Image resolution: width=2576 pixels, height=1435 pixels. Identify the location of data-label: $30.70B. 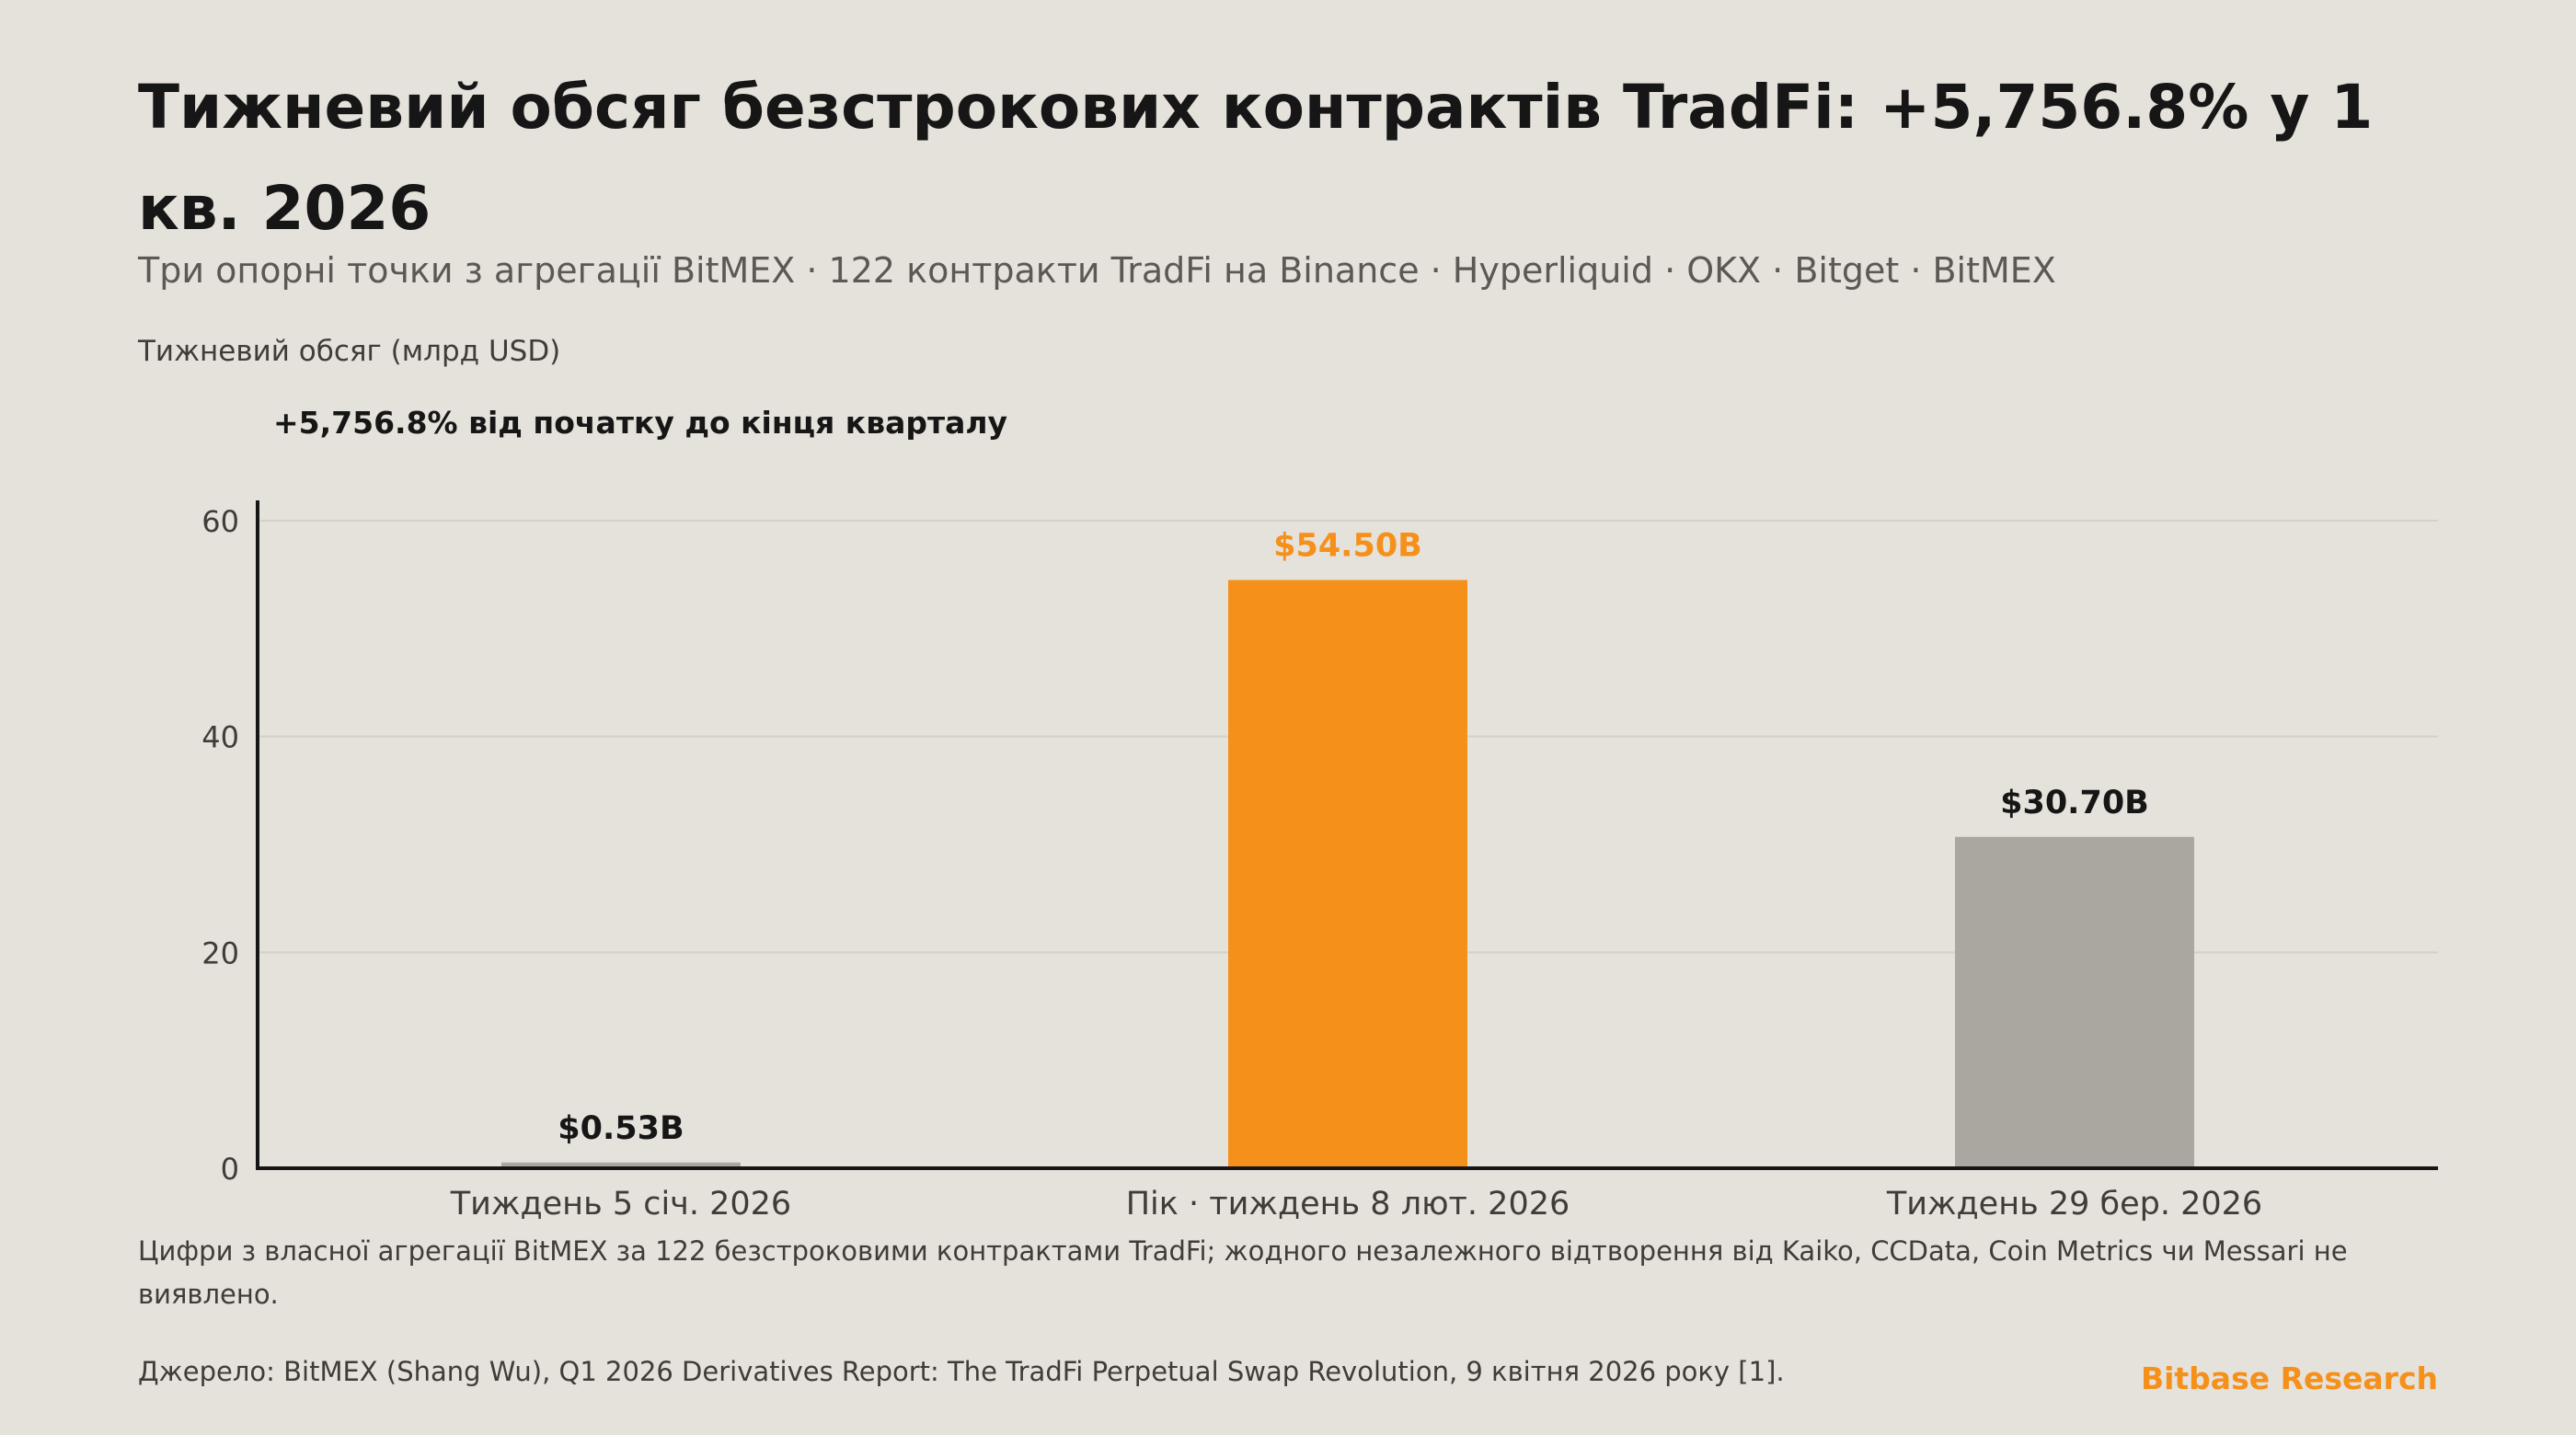
(2074, 803).